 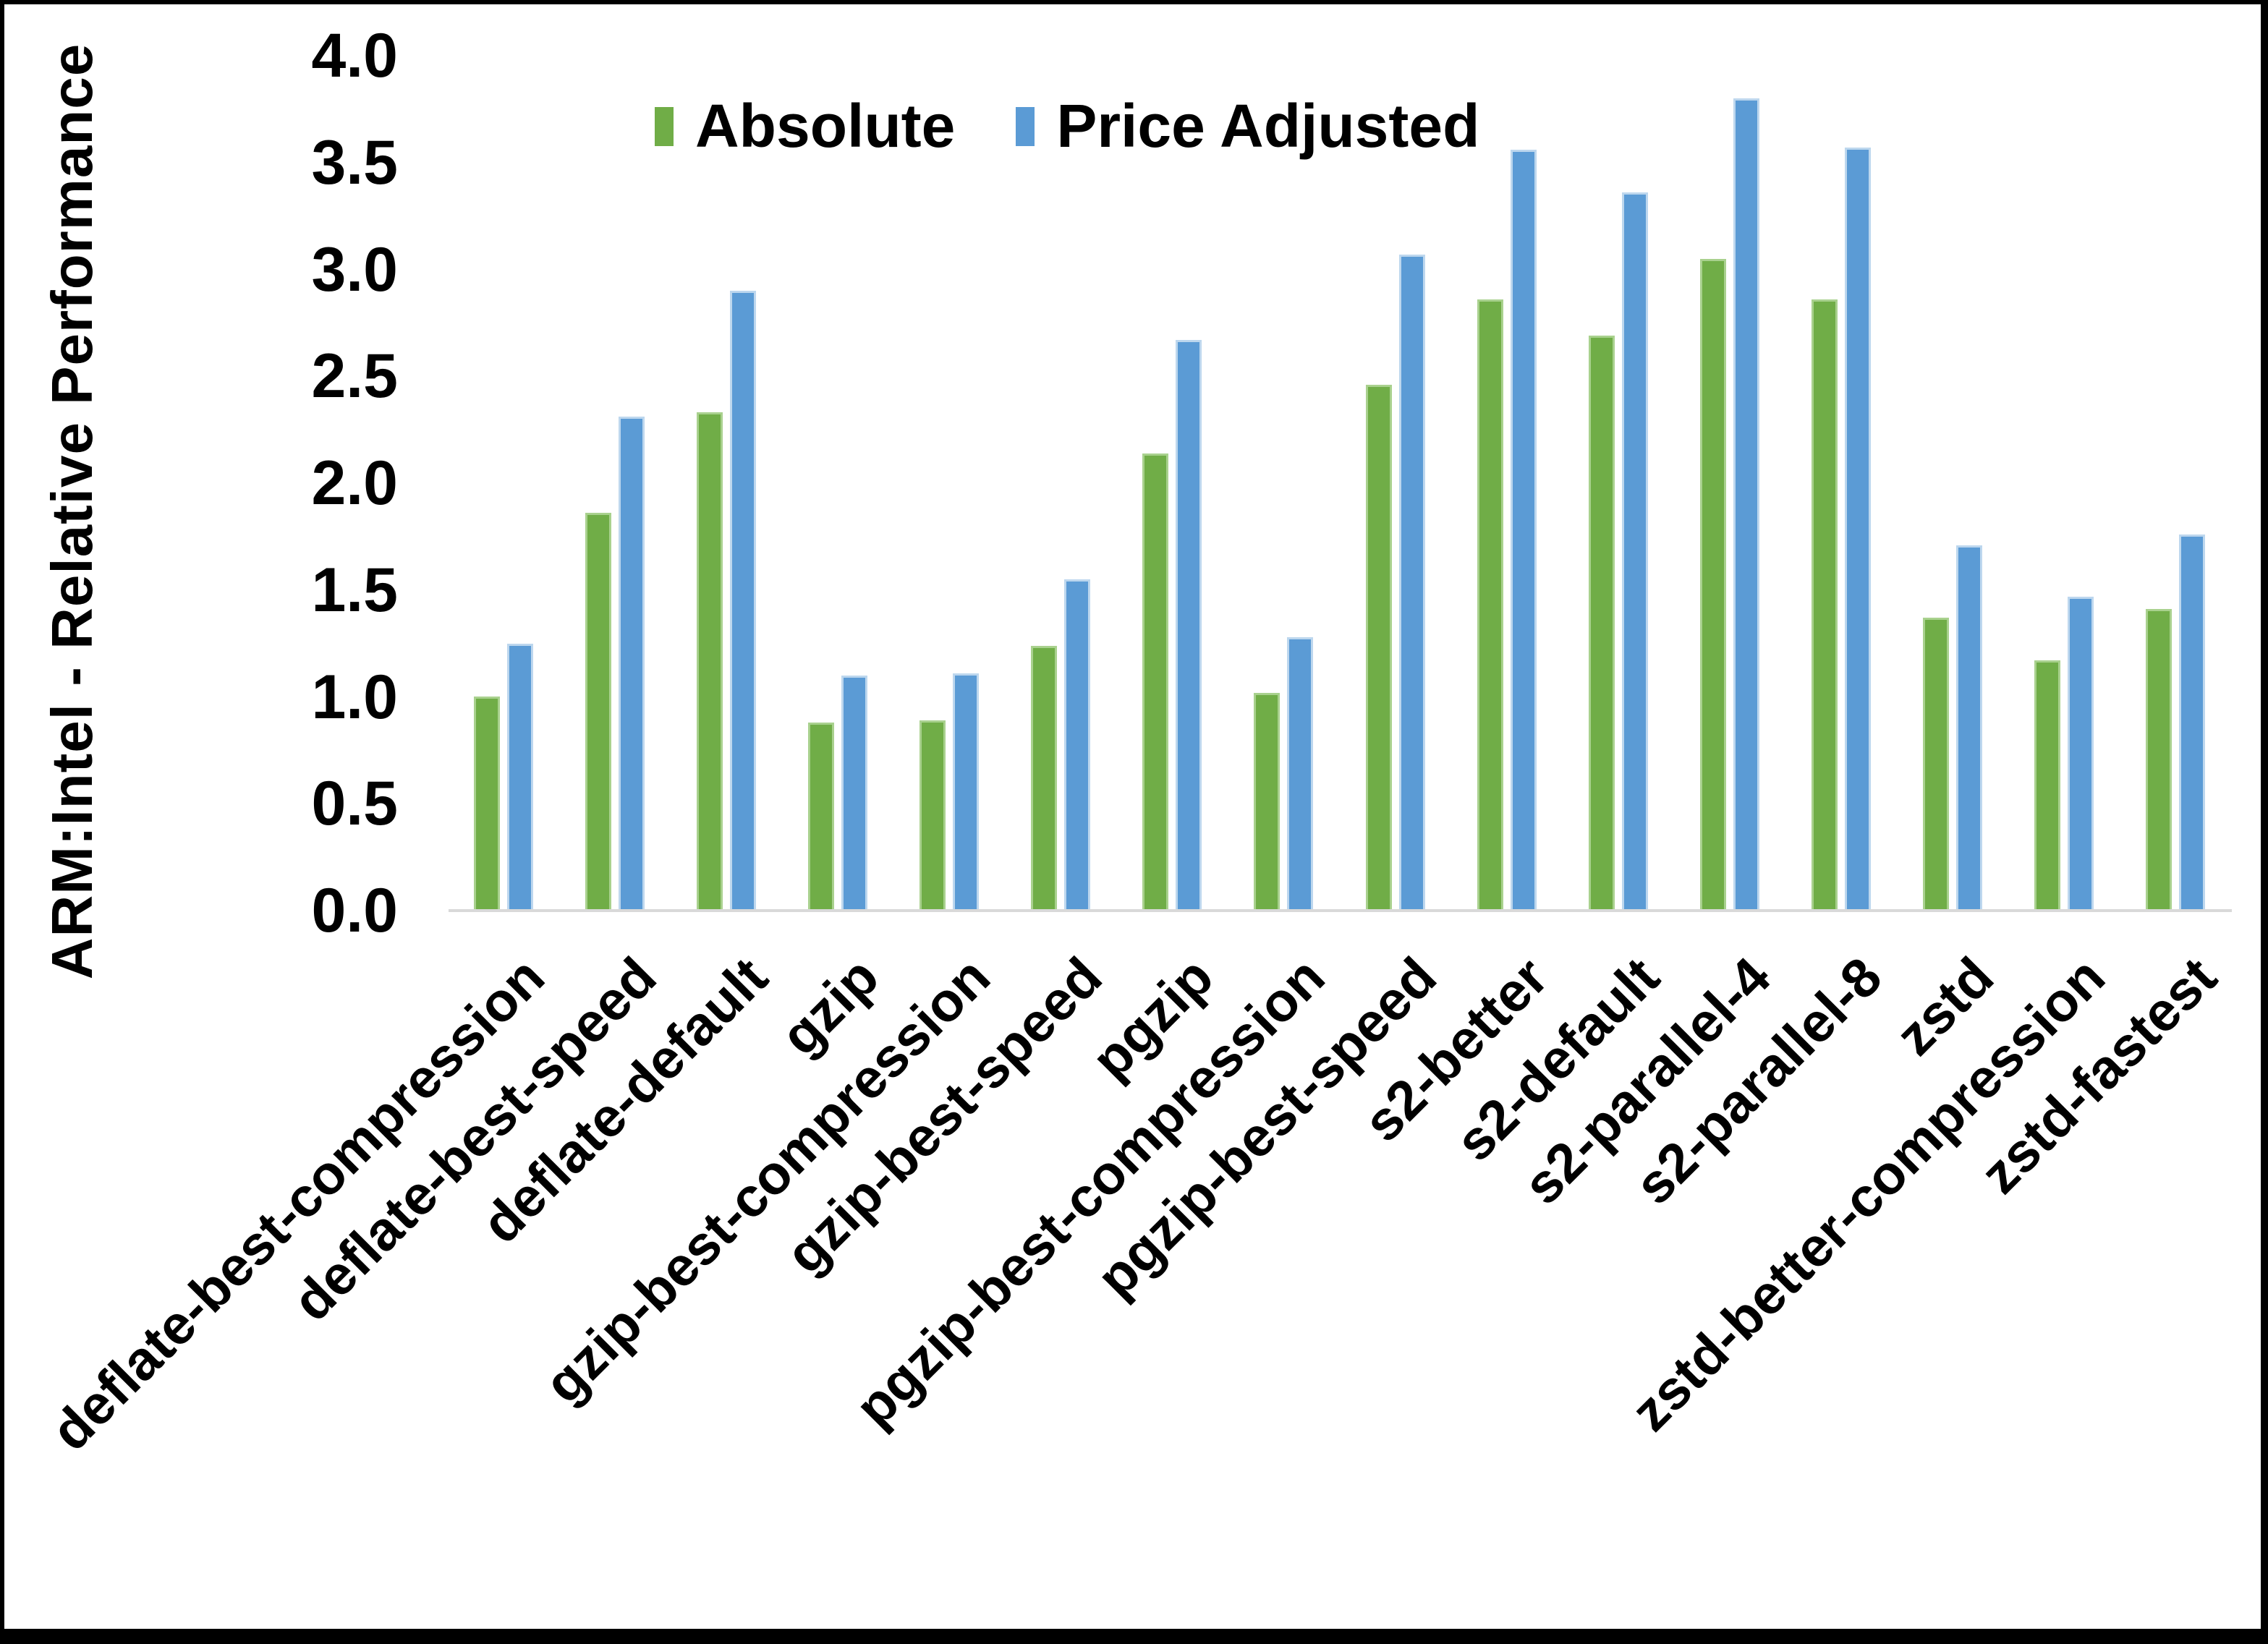 I want to click on y-tick-label: 3.5, so click(x=354, y=162).